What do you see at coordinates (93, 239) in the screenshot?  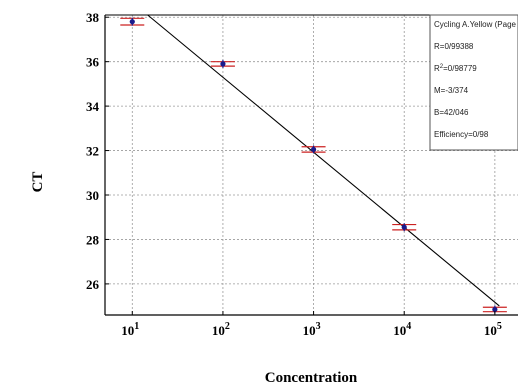 I see `y-tick-label: 28` at bounding box center [93, 239].